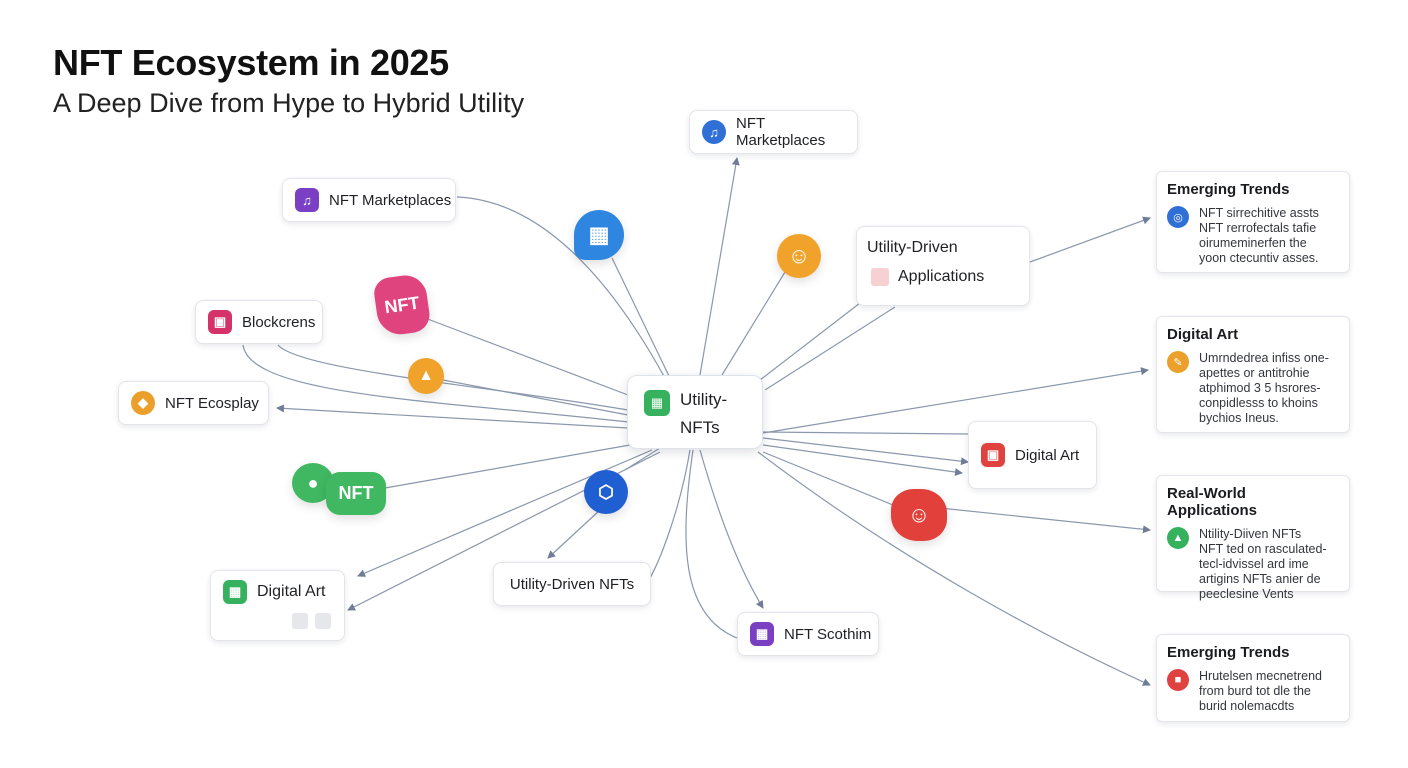 This screenshot has width=1408, height=768. I want to click on nft-green-label: NFT, so click(356, 493).